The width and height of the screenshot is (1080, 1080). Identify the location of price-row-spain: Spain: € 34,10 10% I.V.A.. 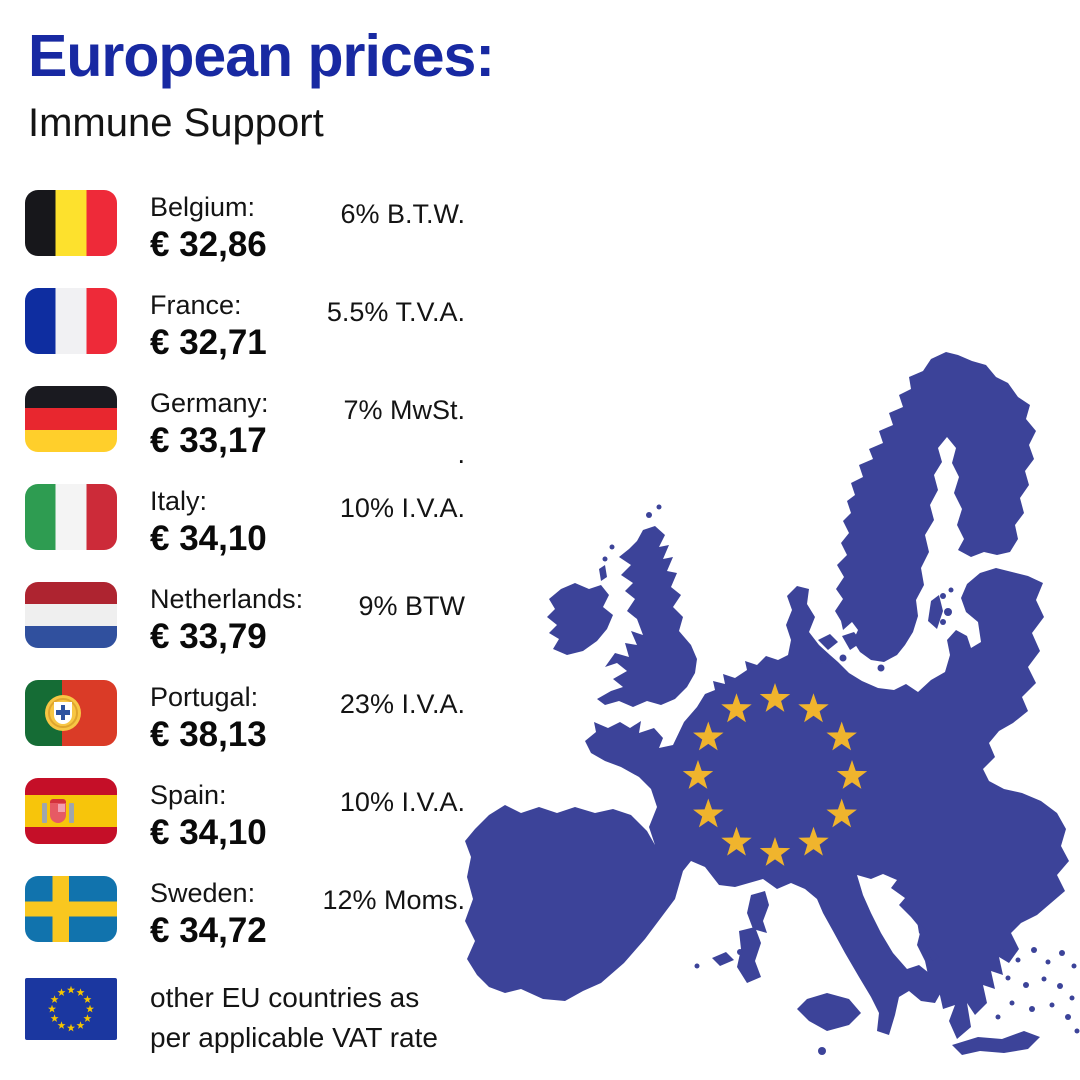
(245, 814).